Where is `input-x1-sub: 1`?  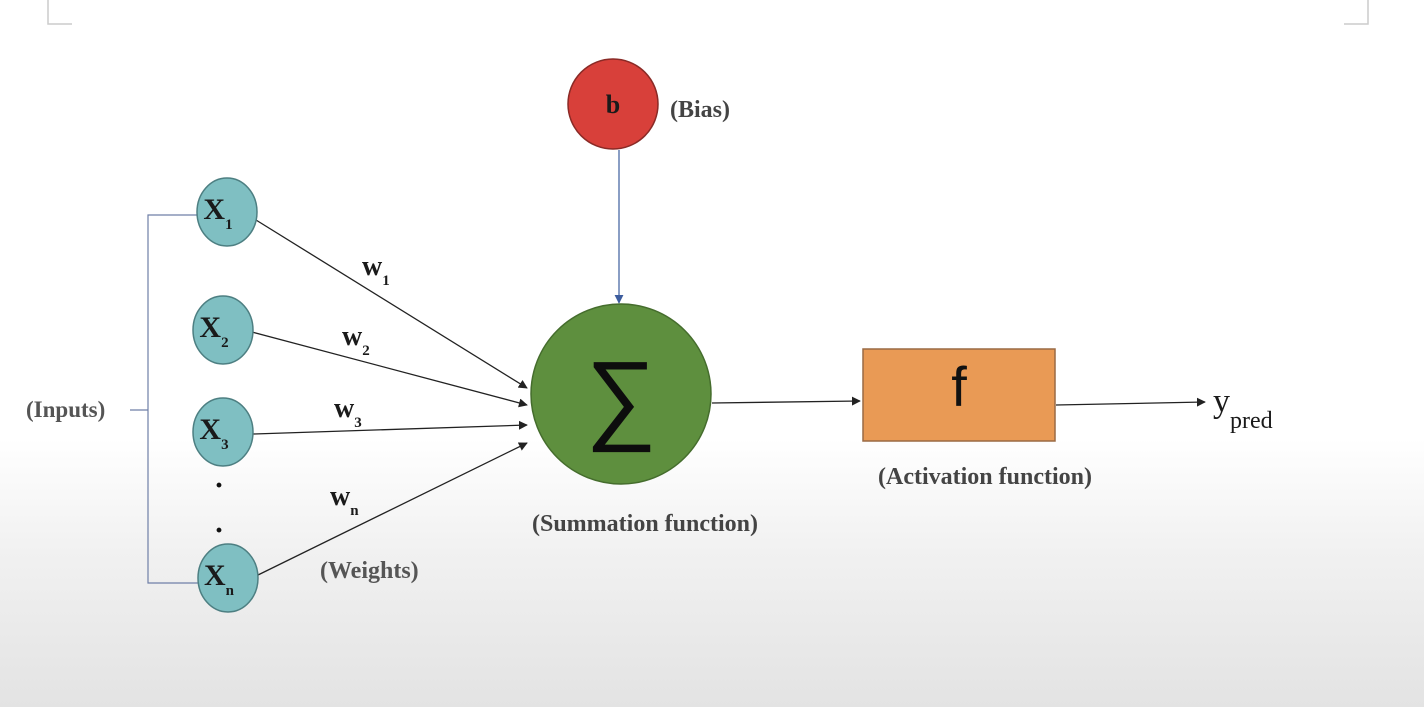 input-x1-sub: 1 is located at coordinates (229, 225).